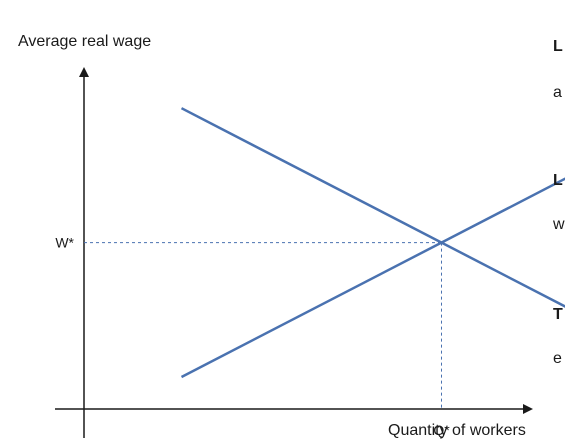 This screenshot has height=446, width=565. Describe the element at coordinates (64, 243) in the screenshot. I see `equilibrium-wage-label: W*` at that location.